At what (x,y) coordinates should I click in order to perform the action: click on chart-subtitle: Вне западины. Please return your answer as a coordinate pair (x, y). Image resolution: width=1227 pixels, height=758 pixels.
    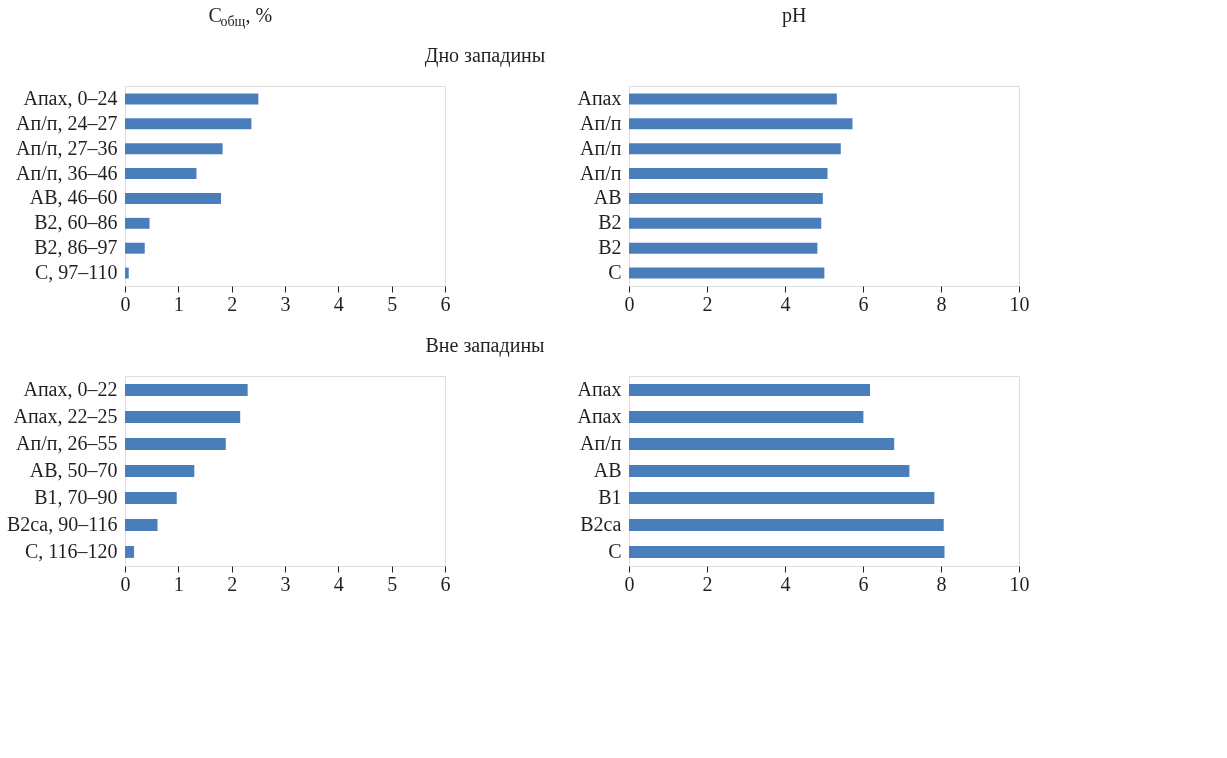
    Looking at the image, I should click on (485, 345).